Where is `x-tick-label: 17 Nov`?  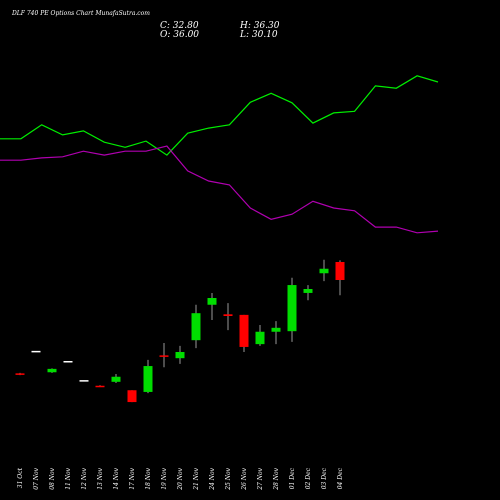
x-tick-label: 17 Nov is located at coordinates (132, 478).